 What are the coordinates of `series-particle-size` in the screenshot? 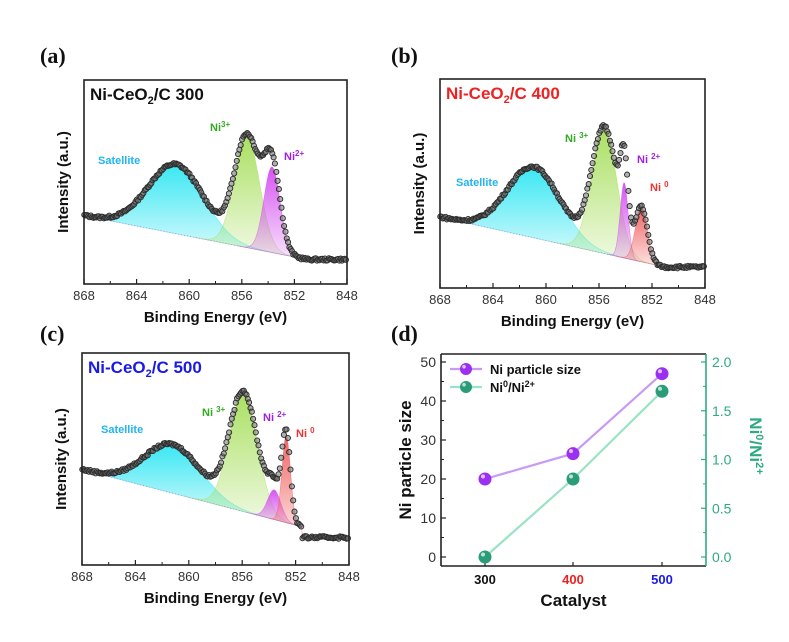 It's located at (573, 426).